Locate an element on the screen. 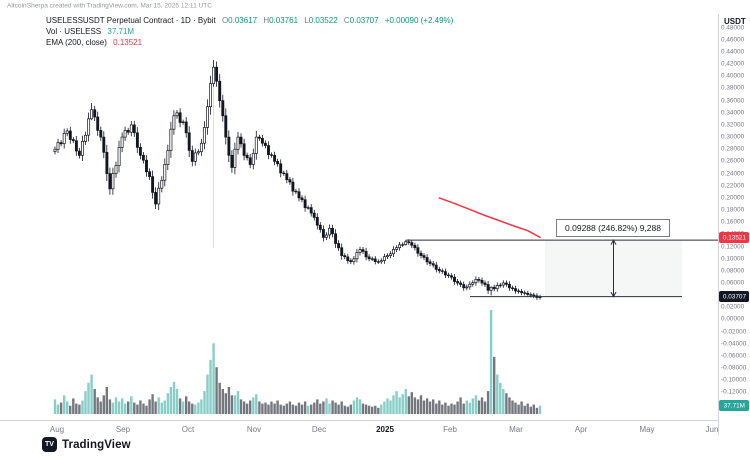 This screenshot has width=750, height=456. ema-label: EMA (200, close) is located at coordinates (76, 42).